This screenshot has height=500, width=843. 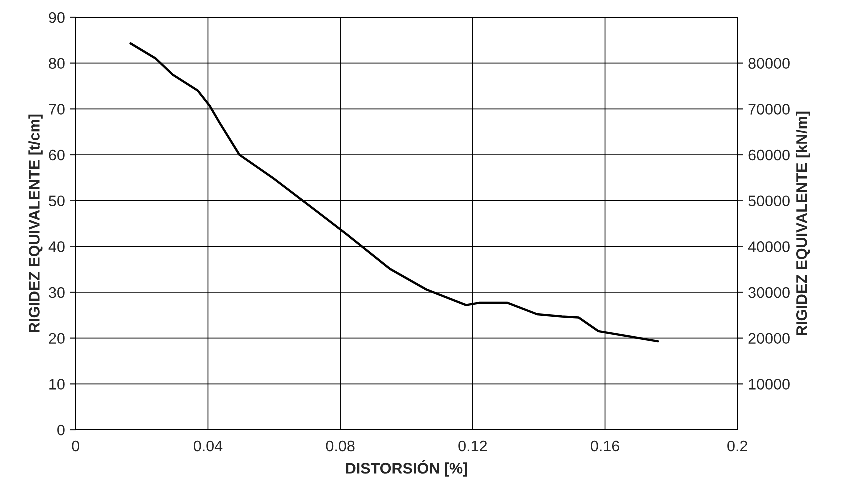 What do you see at coordinates (738, 446) in the screenshot?
I see `x-tick-label: 0.2` at bounding box center [738, 446].